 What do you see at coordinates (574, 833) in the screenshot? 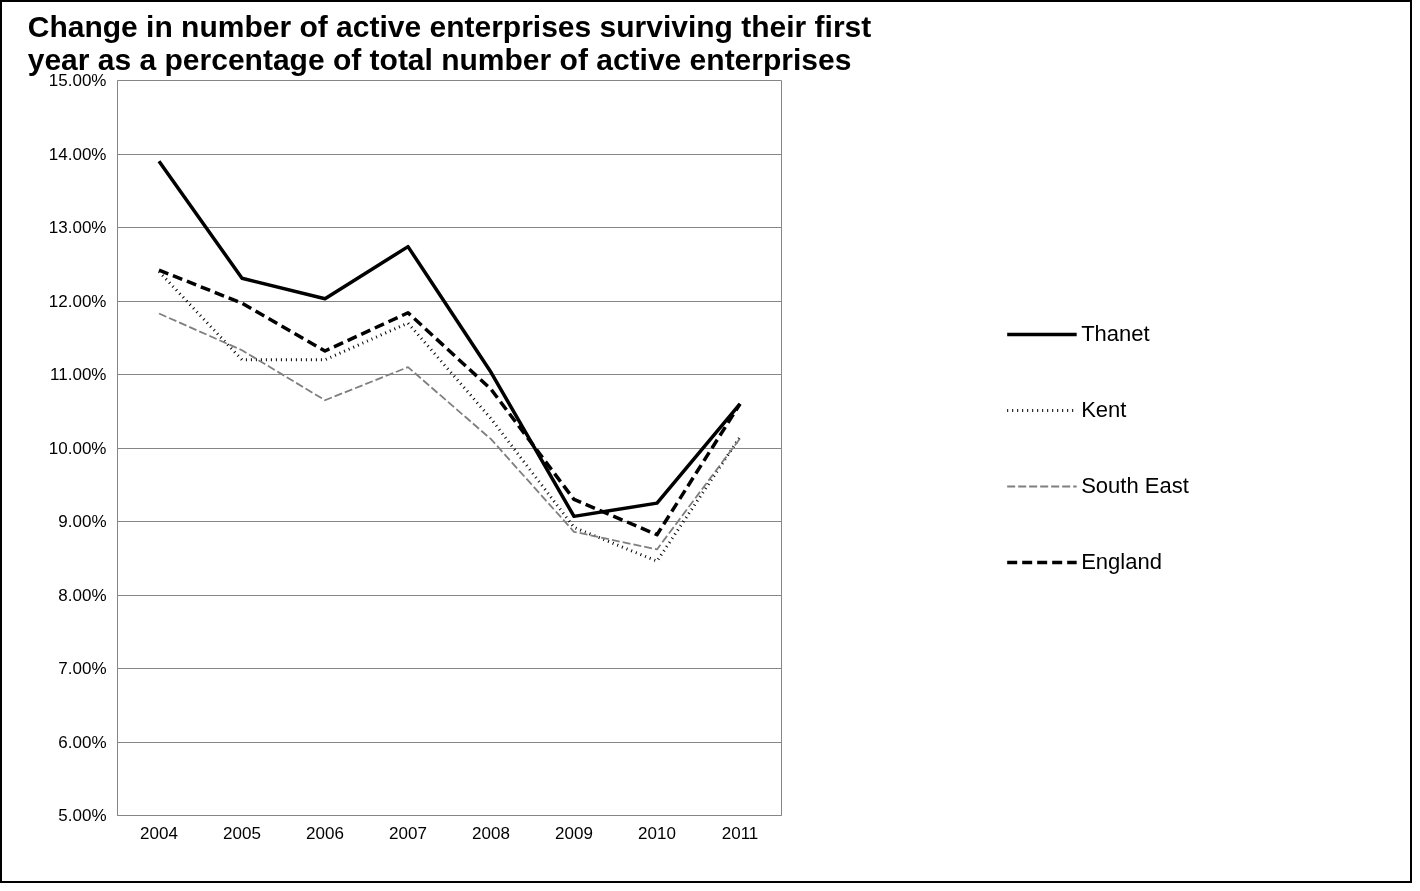
I see `x-tick-label: 2009` at bounding box center [574, 833].